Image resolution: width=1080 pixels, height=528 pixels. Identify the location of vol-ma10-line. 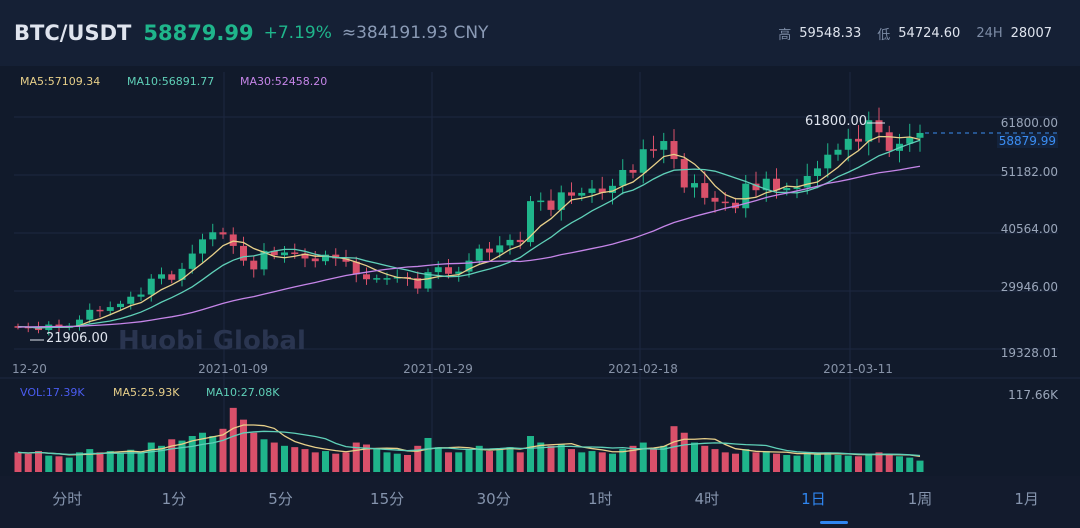
(469, 443).